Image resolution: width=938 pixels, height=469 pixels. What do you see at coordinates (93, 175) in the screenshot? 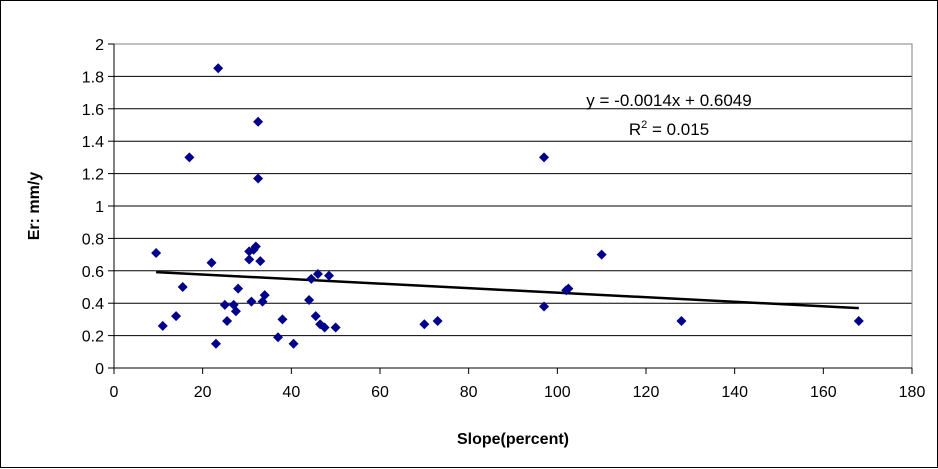
I see `y-tick-label: 1.2` at bounding box center [93, 175].